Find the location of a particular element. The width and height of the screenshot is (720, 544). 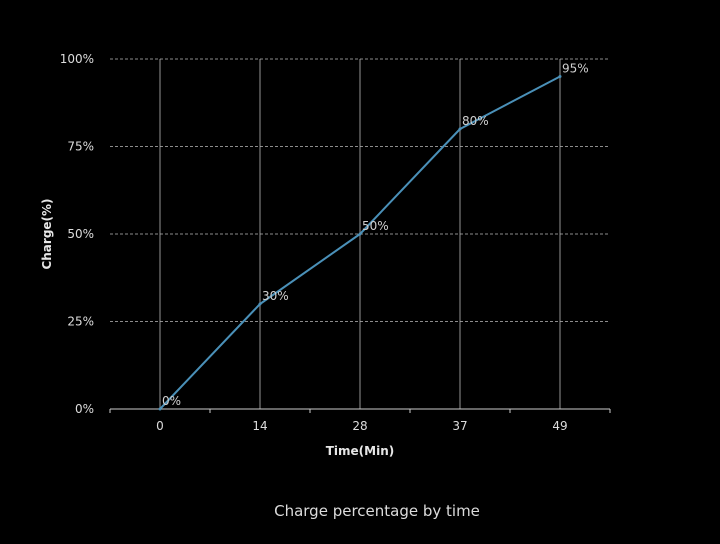

x-tick-label: 37 is located at coordinates (459, 426).